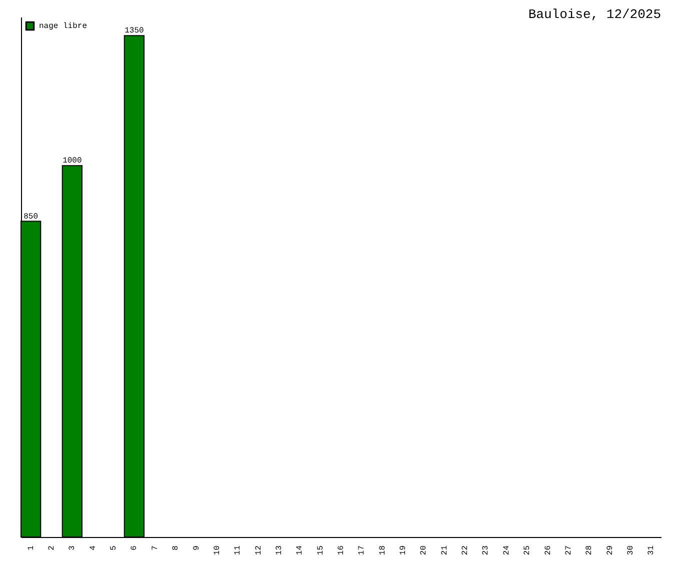  Describe the element at coordinates (548, 550) in the screenshot. I see `x-tick-label: 26` at that location.